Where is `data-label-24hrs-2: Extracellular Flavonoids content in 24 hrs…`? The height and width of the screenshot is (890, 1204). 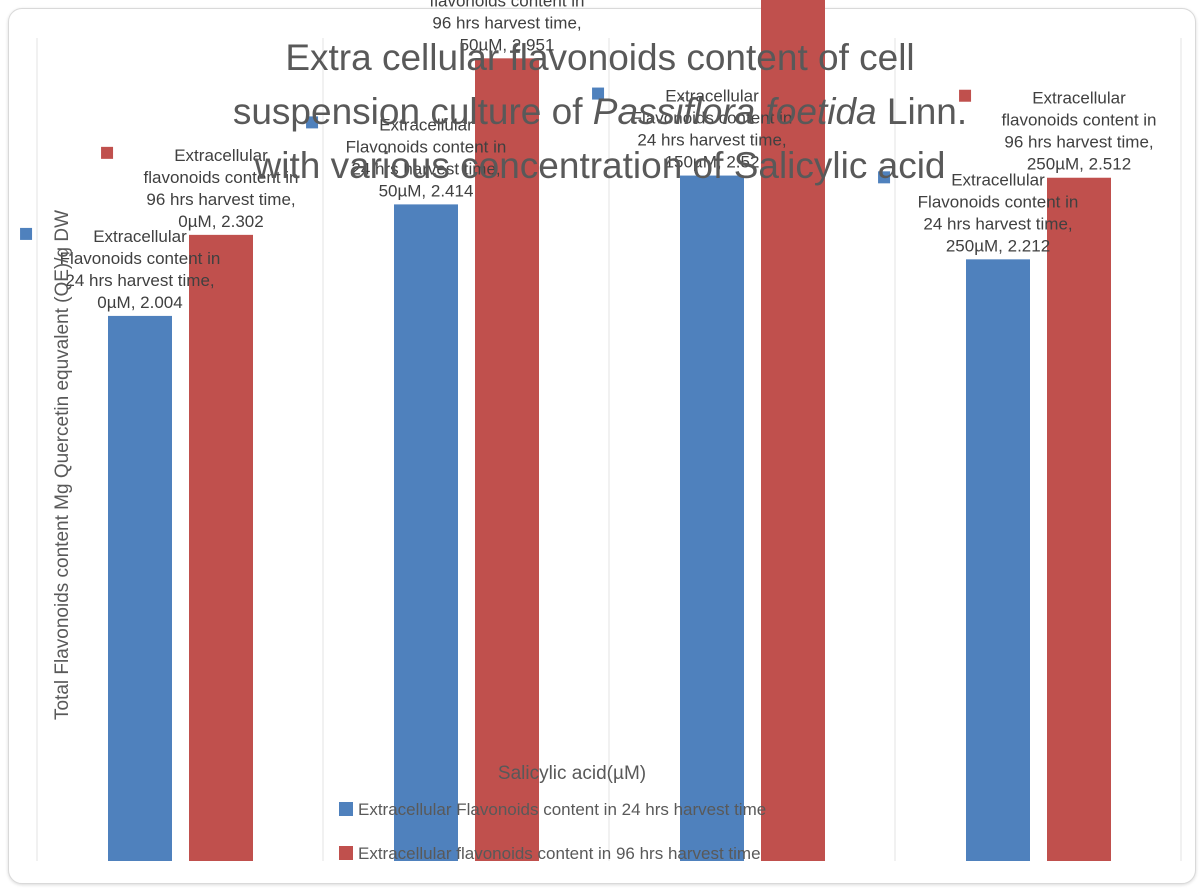
data-label-24hrs-2: Extracellular Flavonoids content in 24 hrs… is located at coordinates (692, 129).